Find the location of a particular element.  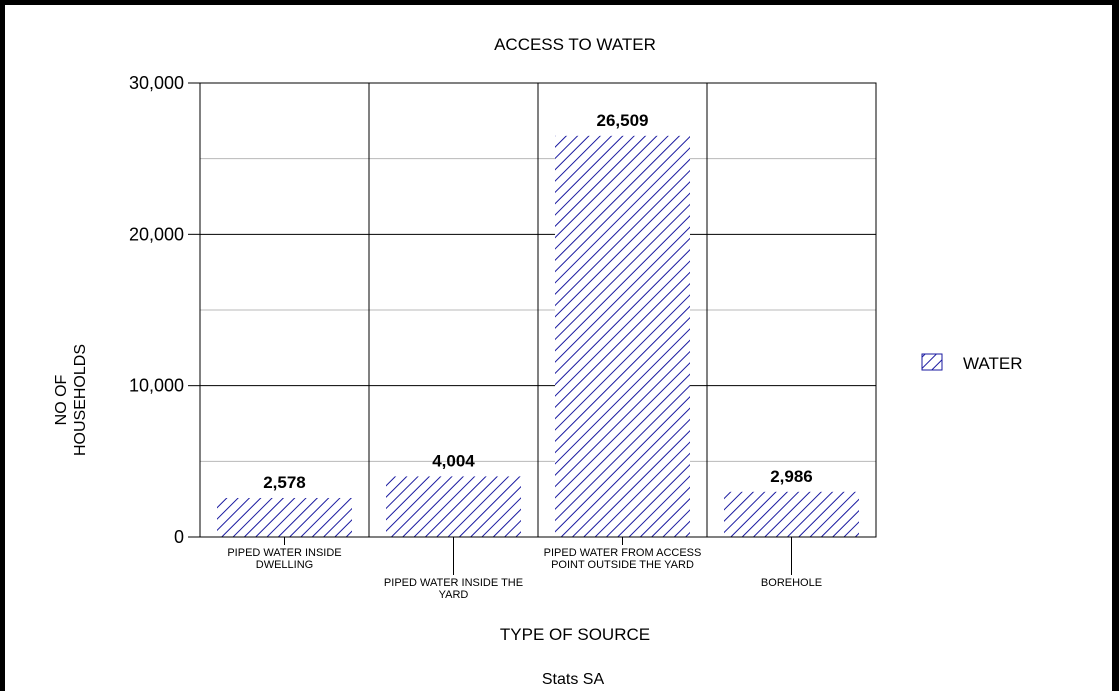

x-axis-title: TYPE OF SOURCE is located at coordinates (575, 634).